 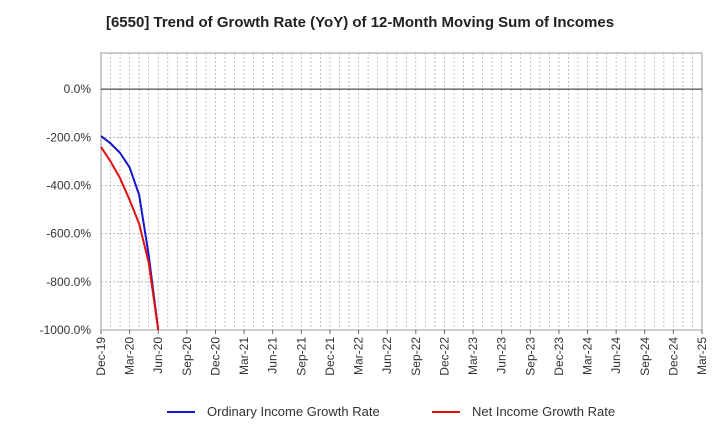 I want to click on x-tick-label: Dec-23, so click(x=559, y=356).